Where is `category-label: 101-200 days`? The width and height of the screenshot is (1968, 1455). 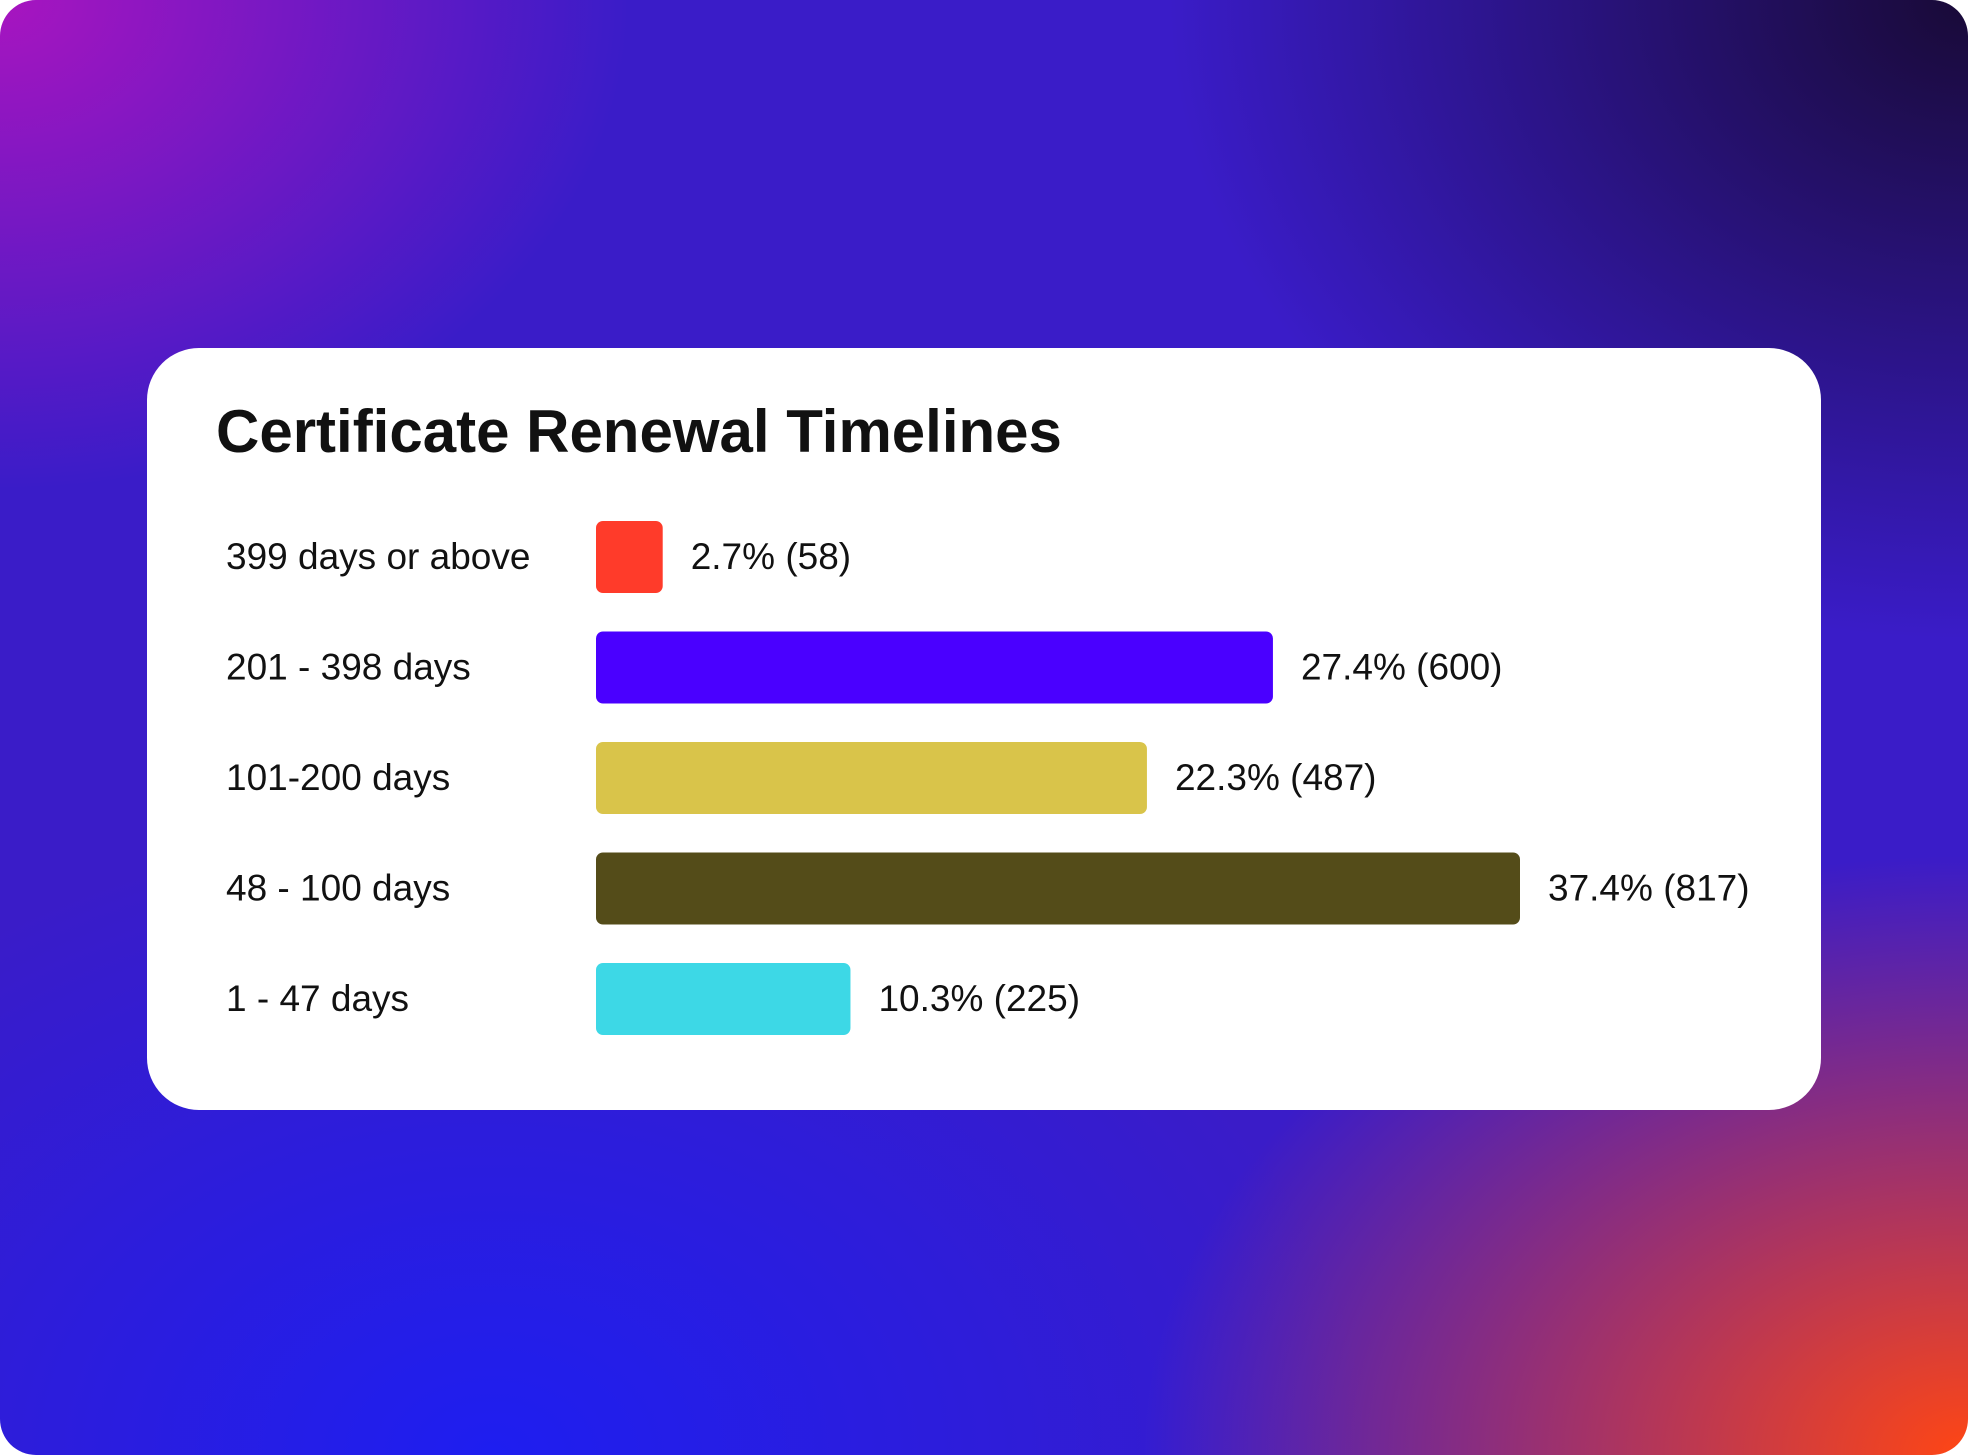
category-label: 101-200 days is located at coordinates (338, 777).